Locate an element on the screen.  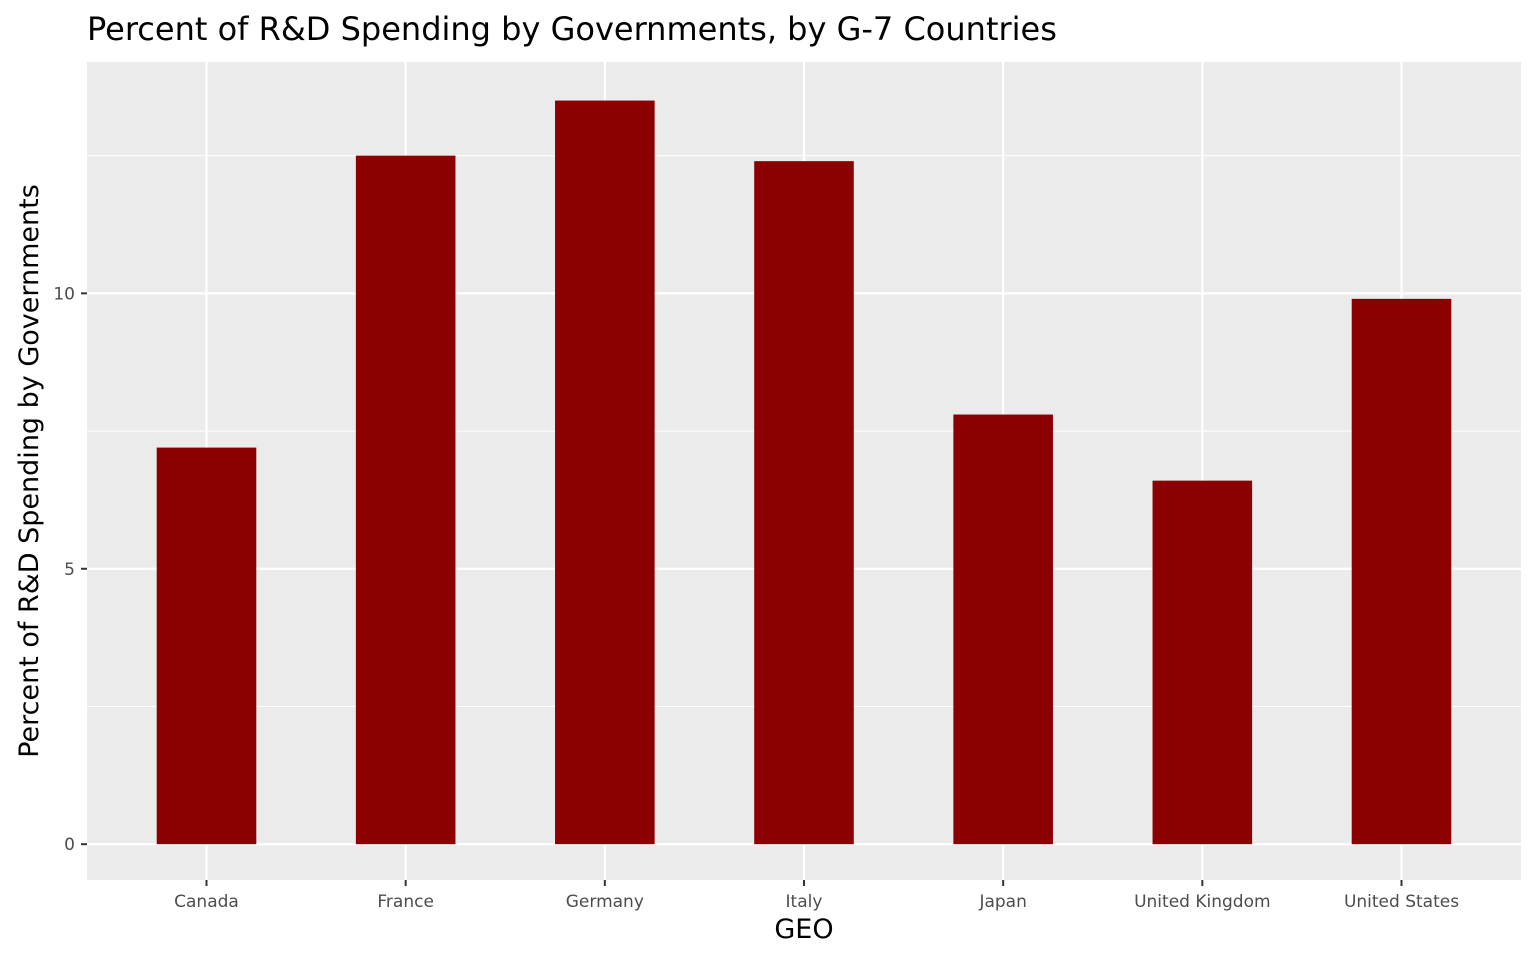
x-tick-label-2: Germany is located at coordinates (605, 902).